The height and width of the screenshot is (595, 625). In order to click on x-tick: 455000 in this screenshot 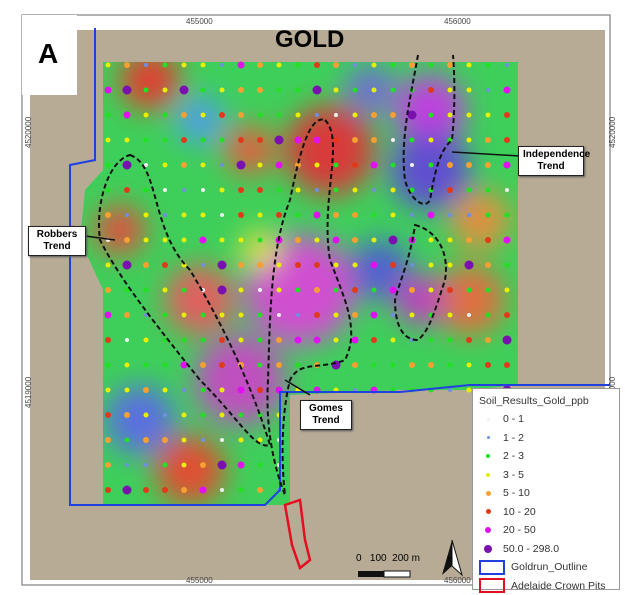, I will do `click(199, 21)`.